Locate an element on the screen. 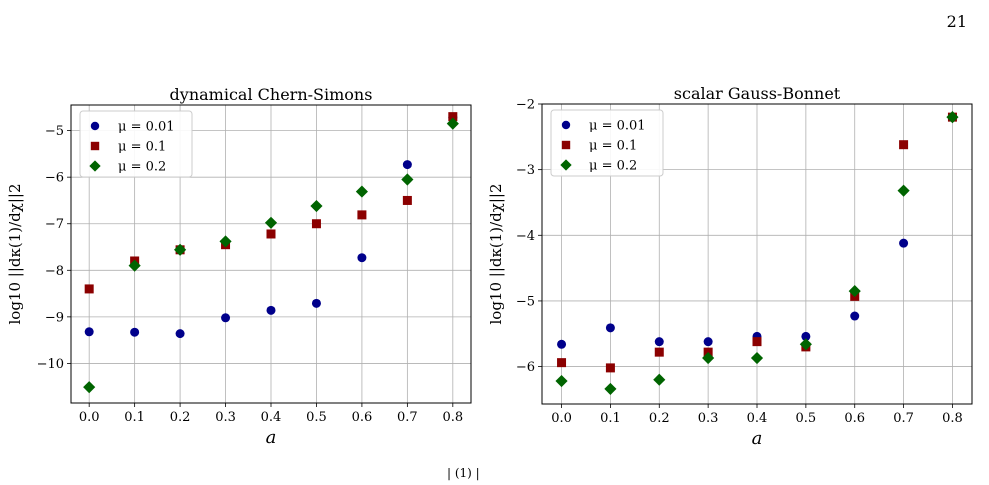  y-tick-label-2: −8 is located at coordinates (54, 271).